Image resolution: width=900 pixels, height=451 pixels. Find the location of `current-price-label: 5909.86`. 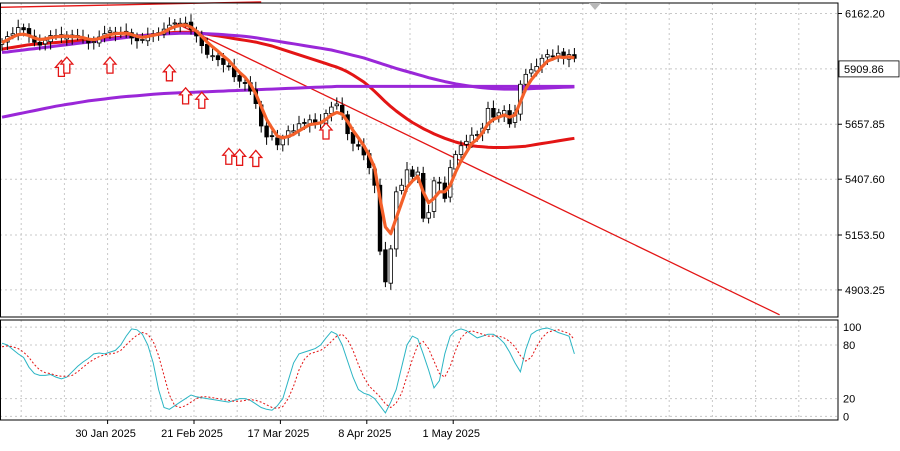

current-price-label: 5909.86 is located at coordinates (864, 70).